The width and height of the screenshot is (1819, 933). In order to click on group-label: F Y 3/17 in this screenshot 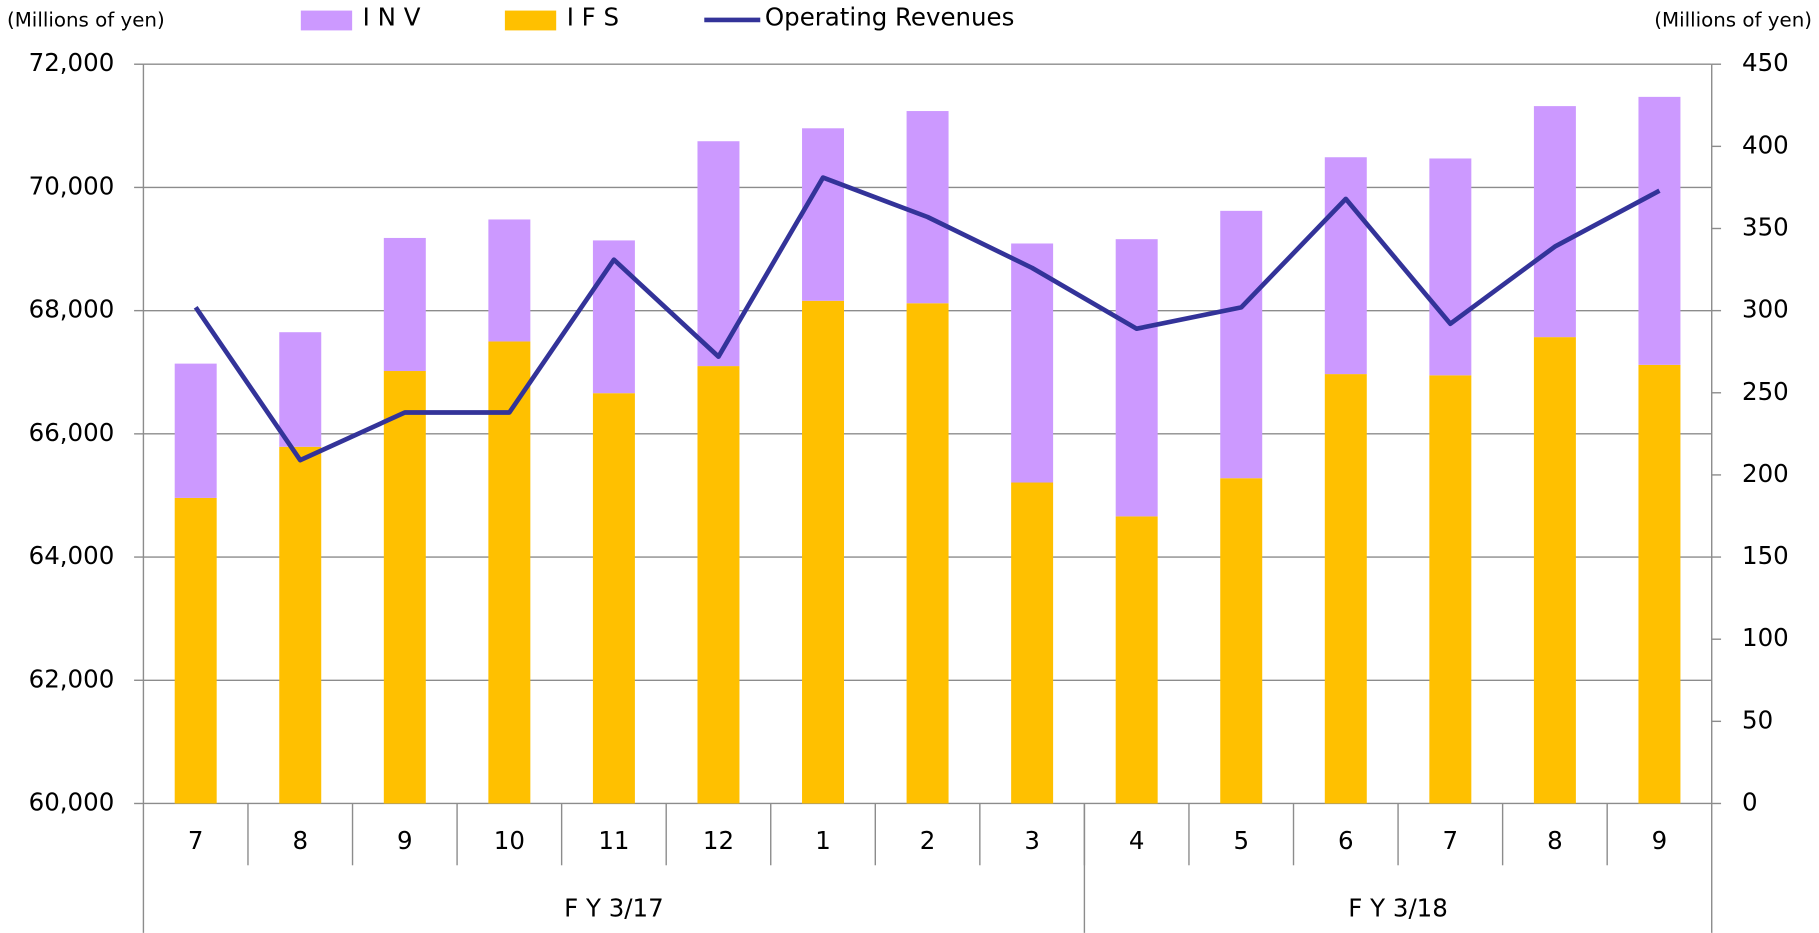, I will do `click(614, 908)`.